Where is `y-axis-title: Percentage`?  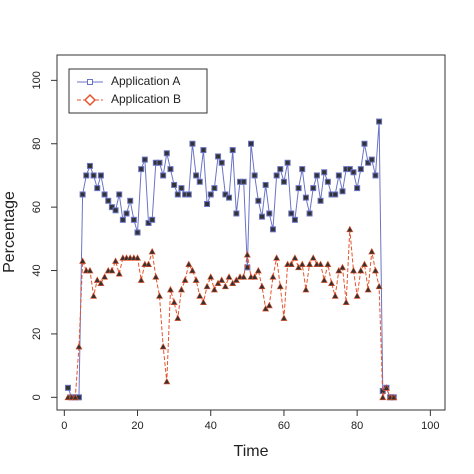
y-axis-title: Percentage is located at coordinates (9, 232).